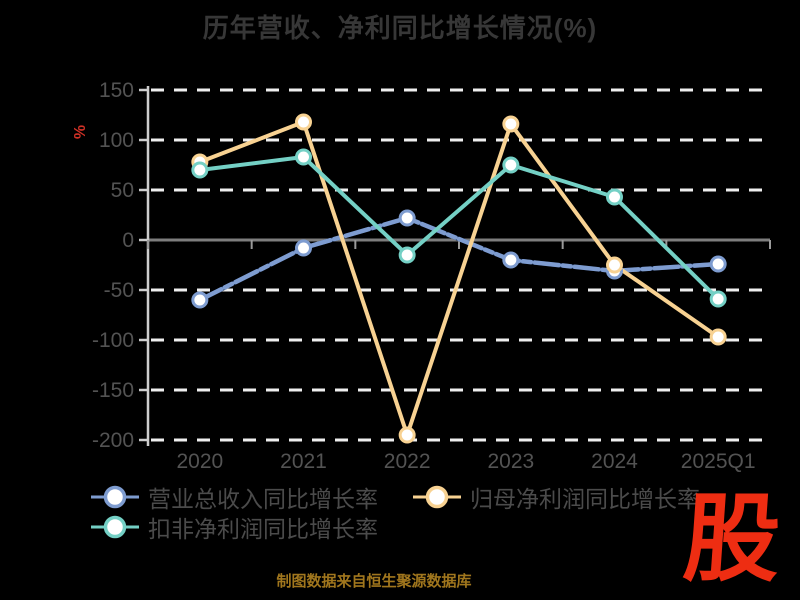 The width and height of the screenshot is (800, 600). I want to click on chart-title: 历年营收、净利同比增长情况(%), so click(400, 28).